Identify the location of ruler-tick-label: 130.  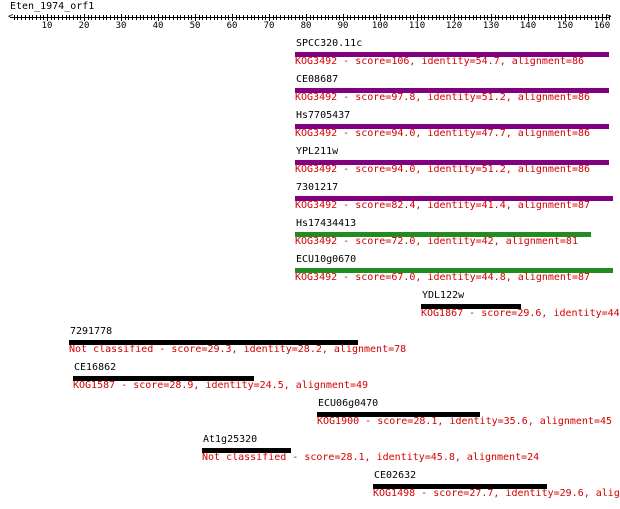
(491, 26).